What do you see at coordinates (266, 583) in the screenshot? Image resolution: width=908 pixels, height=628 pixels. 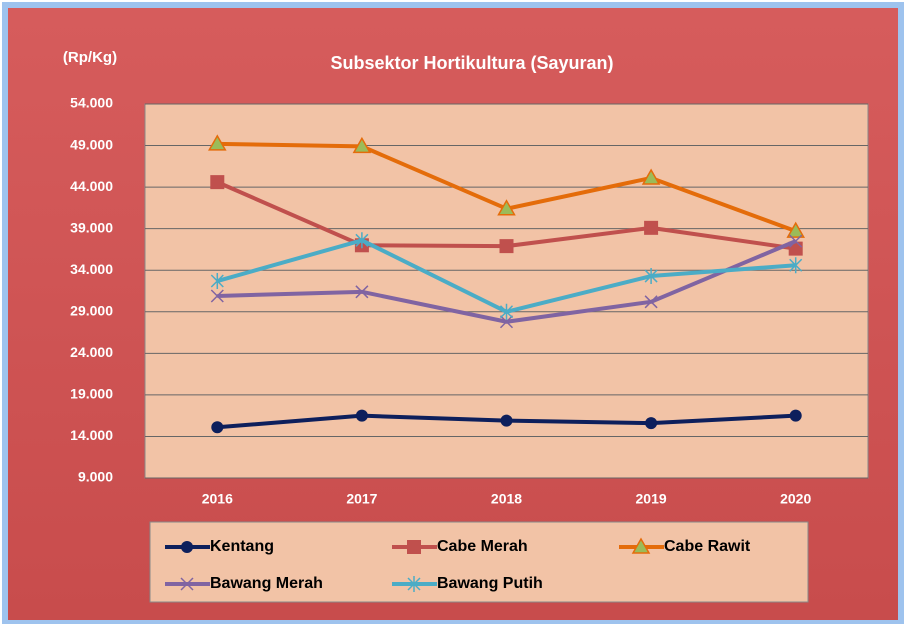 I see `legend-label: Bawang Merah` at bounding box center [266, 583].